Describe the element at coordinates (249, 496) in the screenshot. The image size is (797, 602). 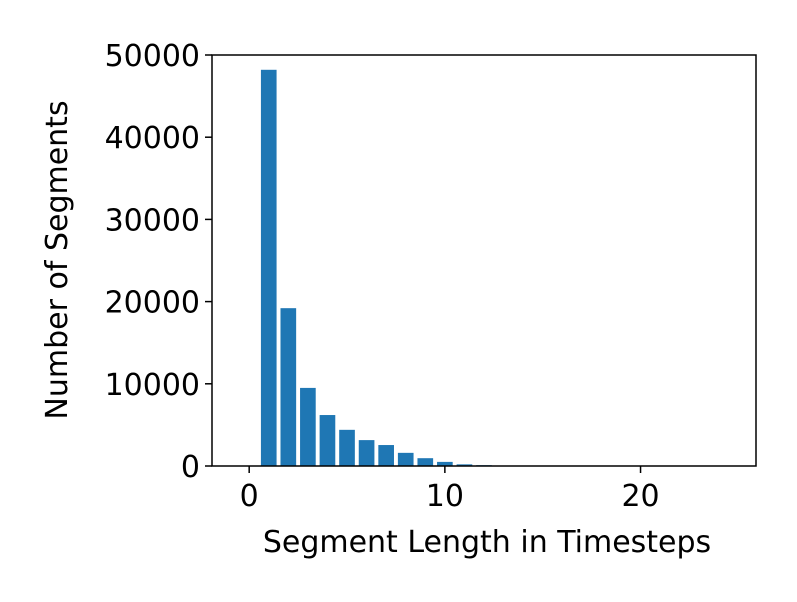
I see `x-tick-label: 0` at that location.